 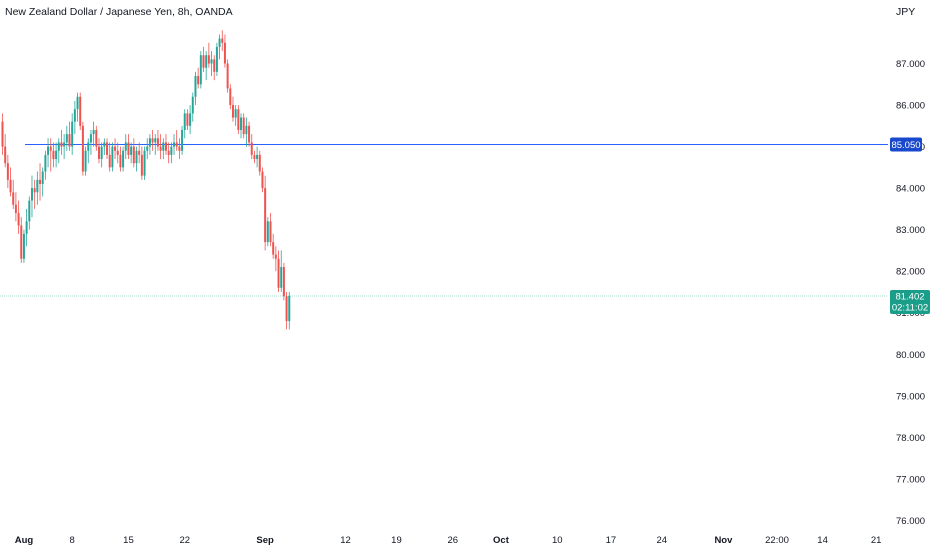 I want to click on currency-label: JPY, so click(x=906, y=12).